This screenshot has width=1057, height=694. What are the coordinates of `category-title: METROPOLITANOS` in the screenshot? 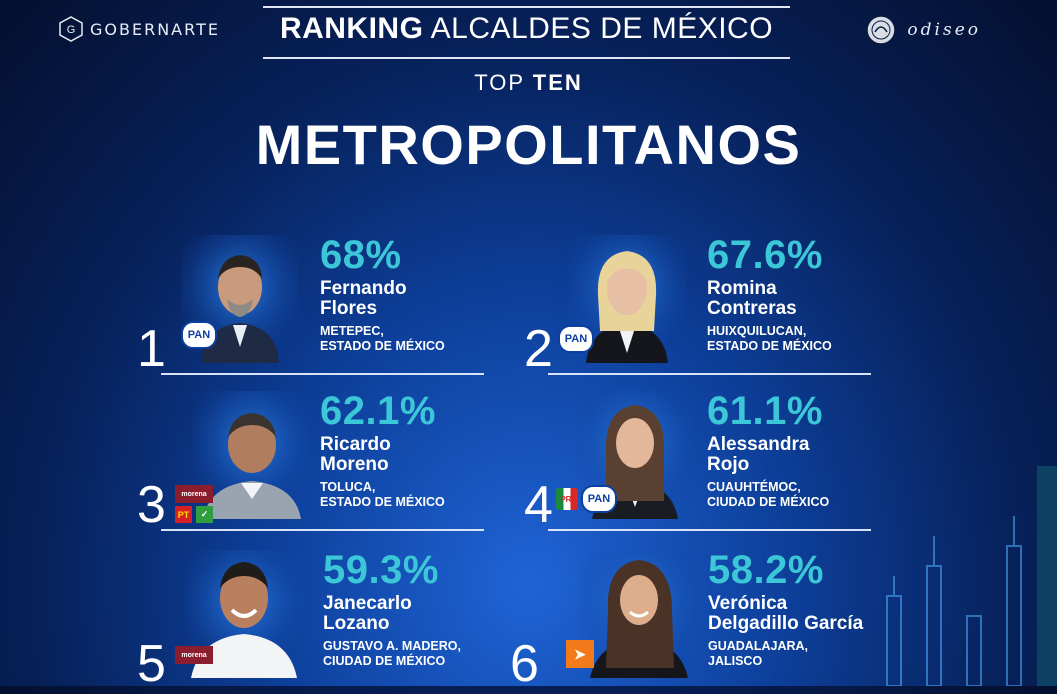 It's located at (528, 144).